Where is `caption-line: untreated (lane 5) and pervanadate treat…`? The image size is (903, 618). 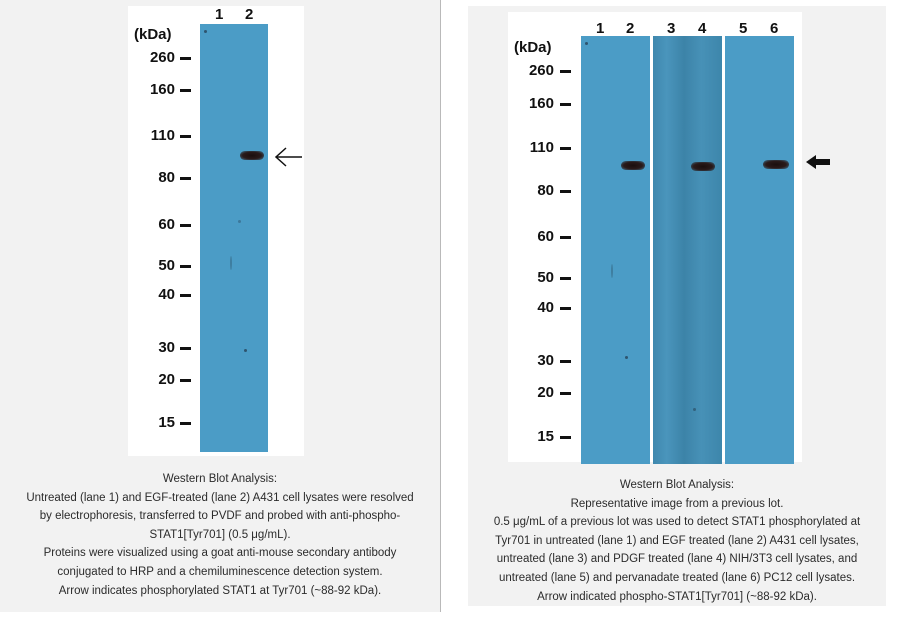
caption-line: untreated (lane 5) and pervanadate treat… is located at coordinates (677, 577).